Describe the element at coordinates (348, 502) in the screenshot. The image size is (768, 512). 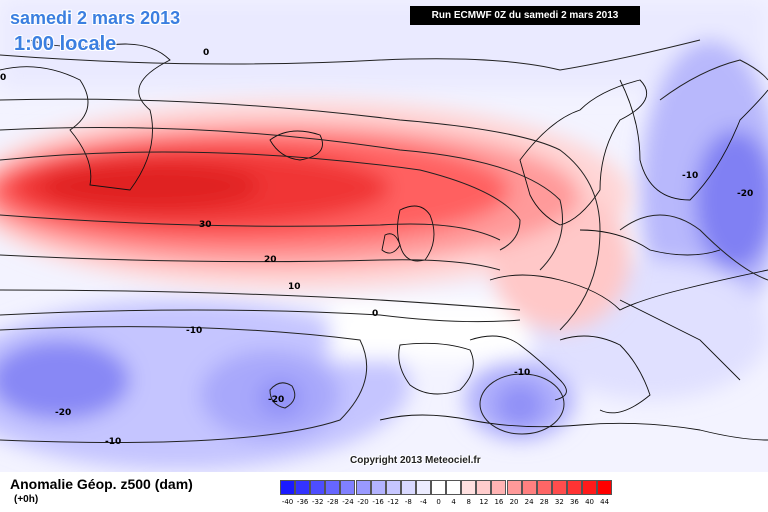
I see `scale-tick-label: -24` at that location.